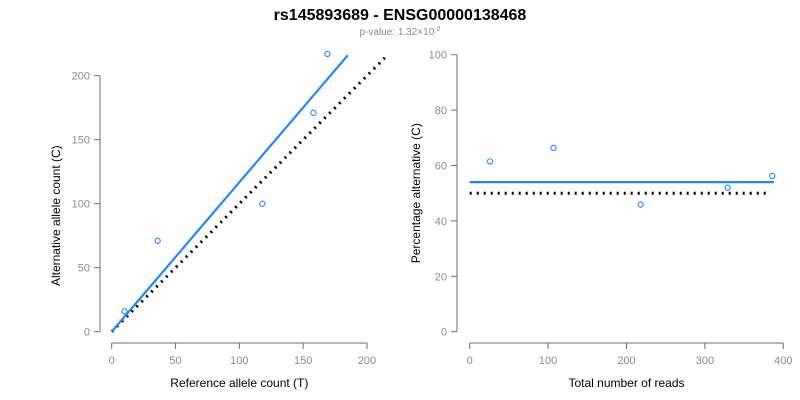  Describe the element at coordinates (81, 141) in the screenshot. I see `y-tick-label: 150` at that location.